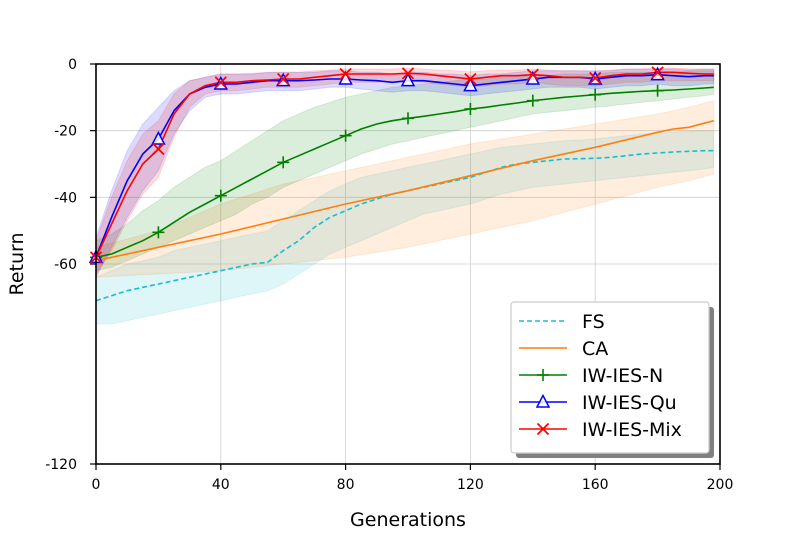 The image size is (800, 533). What do you see at coordinates (595, 485) in the screenshot?
I see `x-tick-label: 160` at bounding box center [595, 485].